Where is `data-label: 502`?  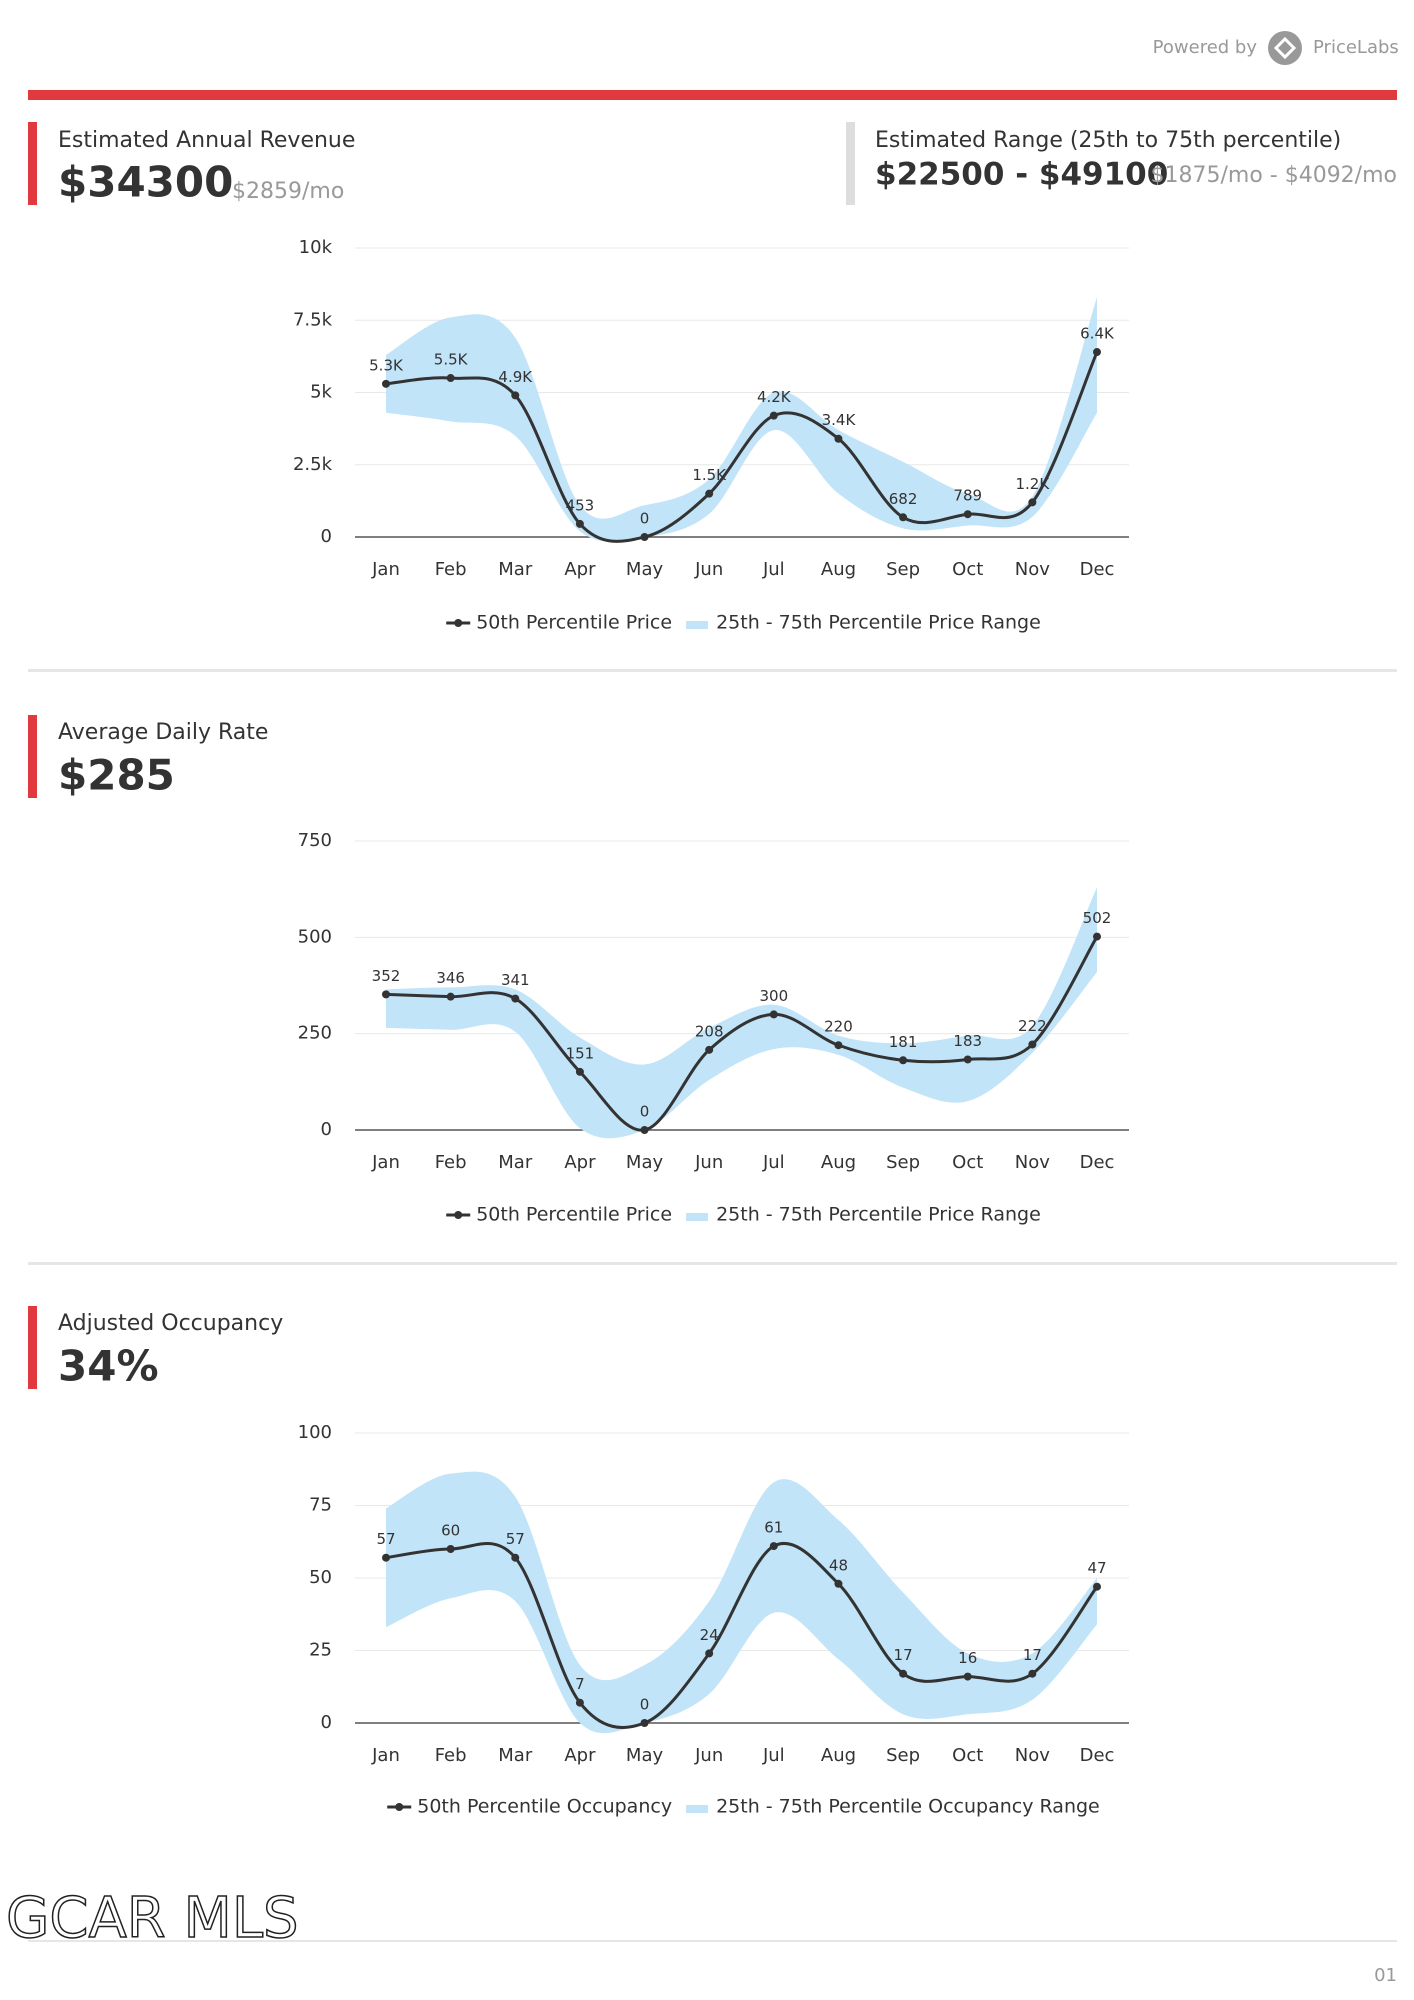 data-label: 502 is located at coordinates (1097, 918).